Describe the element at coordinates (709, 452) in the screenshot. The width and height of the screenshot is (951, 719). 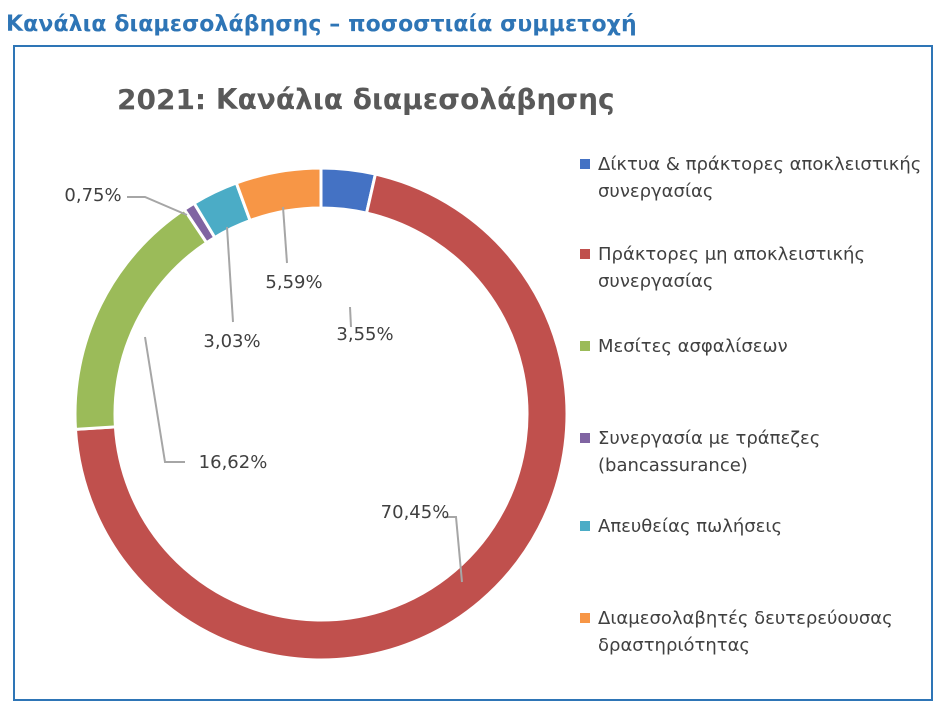
I see `legend-label: Συνεργασία με τράπεζες (bancassurance)` at that location.